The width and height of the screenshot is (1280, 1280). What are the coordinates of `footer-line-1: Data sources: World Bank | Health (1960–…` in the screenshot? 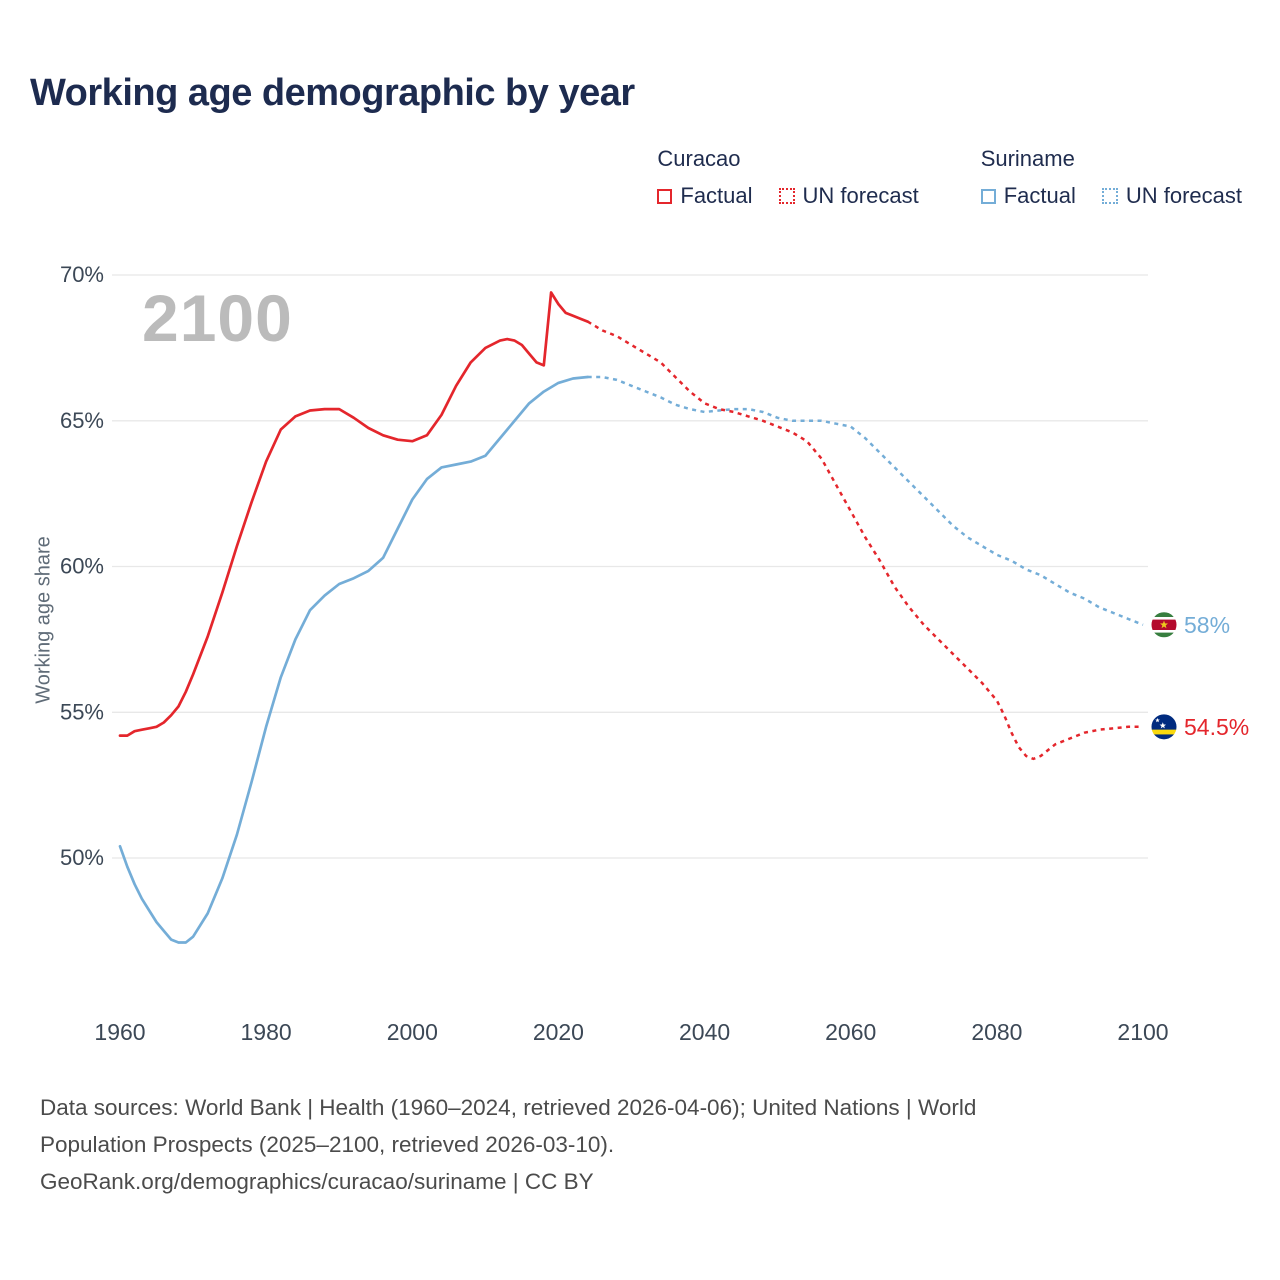 It's located at (508, 1107).